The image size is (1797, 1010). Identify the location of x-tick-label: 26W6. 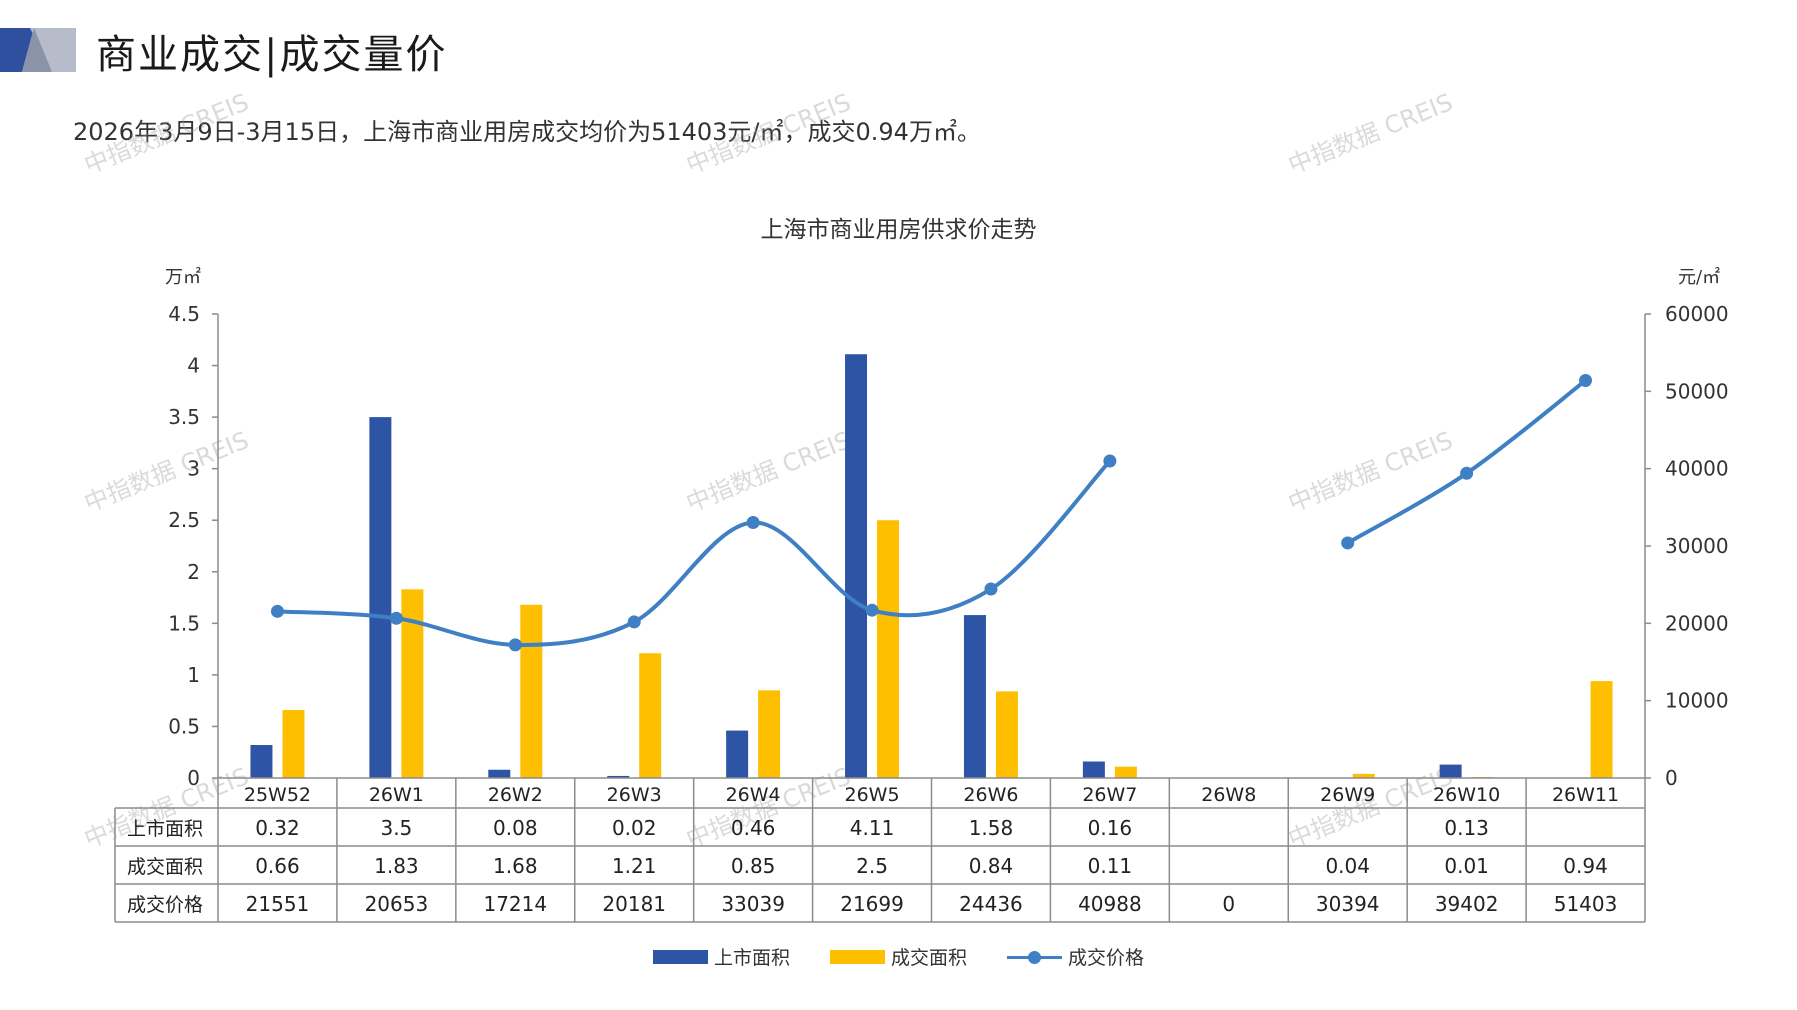
(990, 795).